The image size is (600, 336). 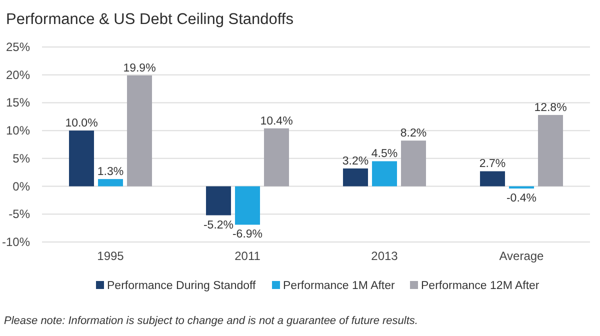 I want to click on text: -0.4%, so click(x=521, y=198).